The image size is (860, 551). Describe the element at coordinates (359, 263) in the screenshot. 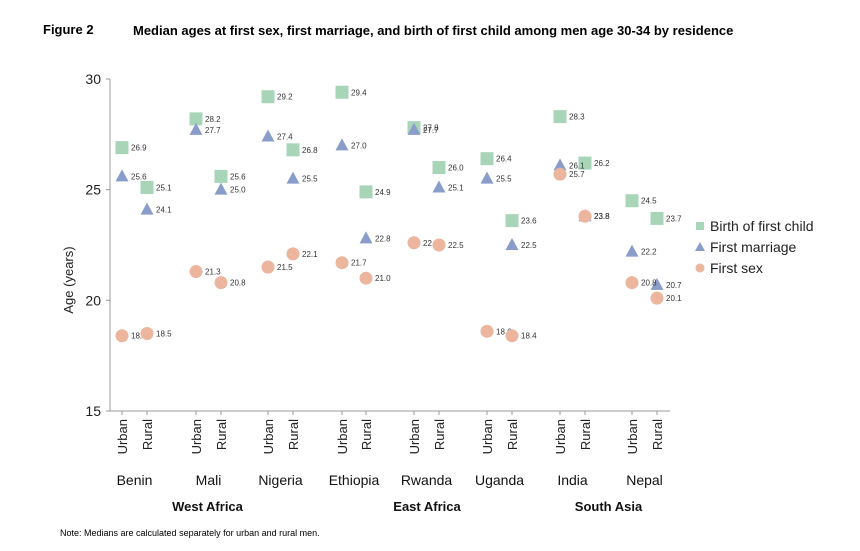

I see `data-label: 21.7` at that location.